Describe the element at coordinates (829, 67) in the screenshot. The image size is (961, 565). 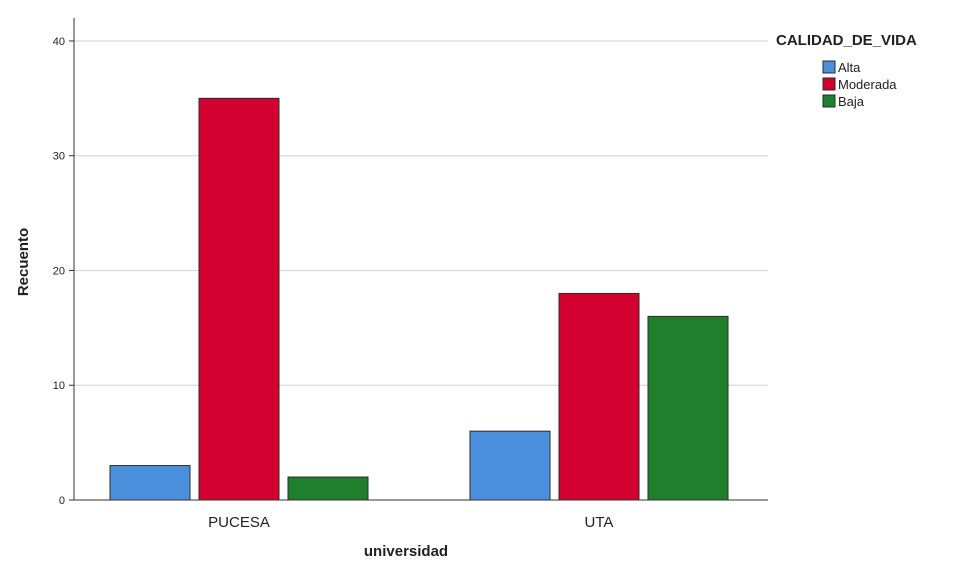
I see `legend-swatch-alta` at that location.